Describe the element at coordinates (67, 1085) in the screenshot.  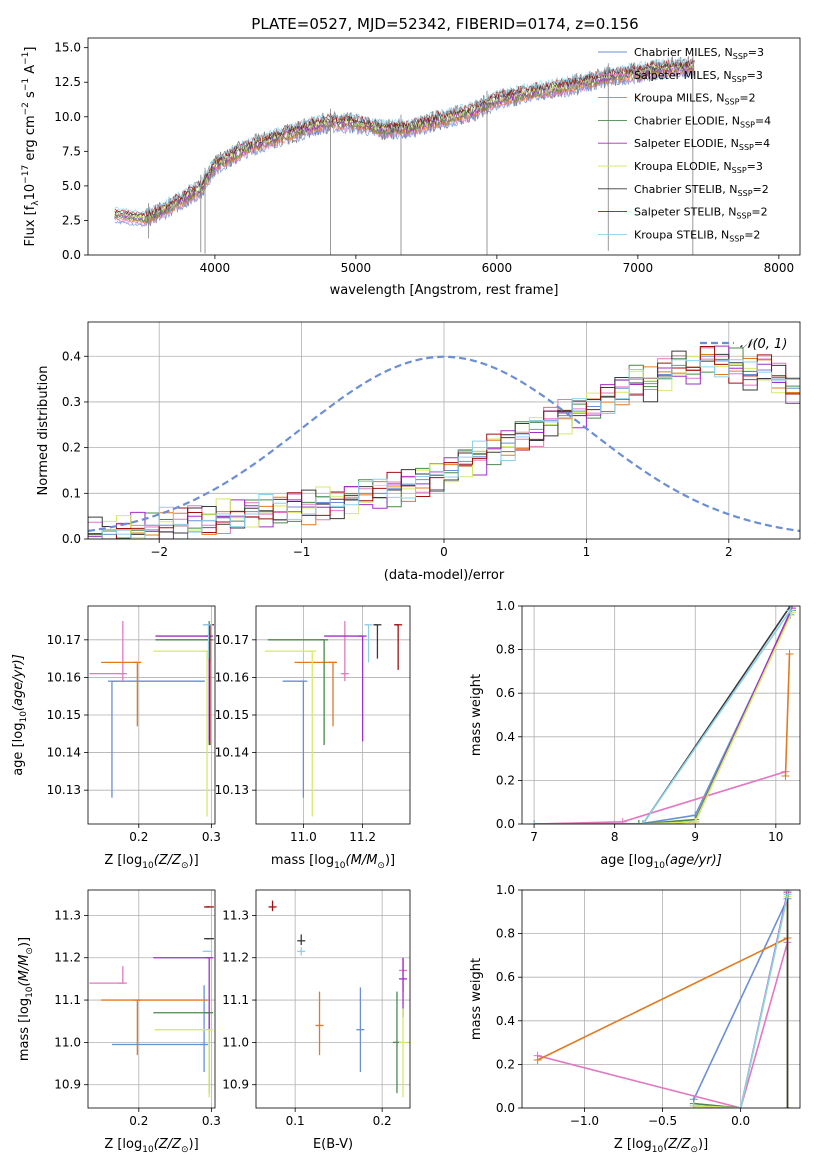
I see `y-tick-label: 10.9` at that location.